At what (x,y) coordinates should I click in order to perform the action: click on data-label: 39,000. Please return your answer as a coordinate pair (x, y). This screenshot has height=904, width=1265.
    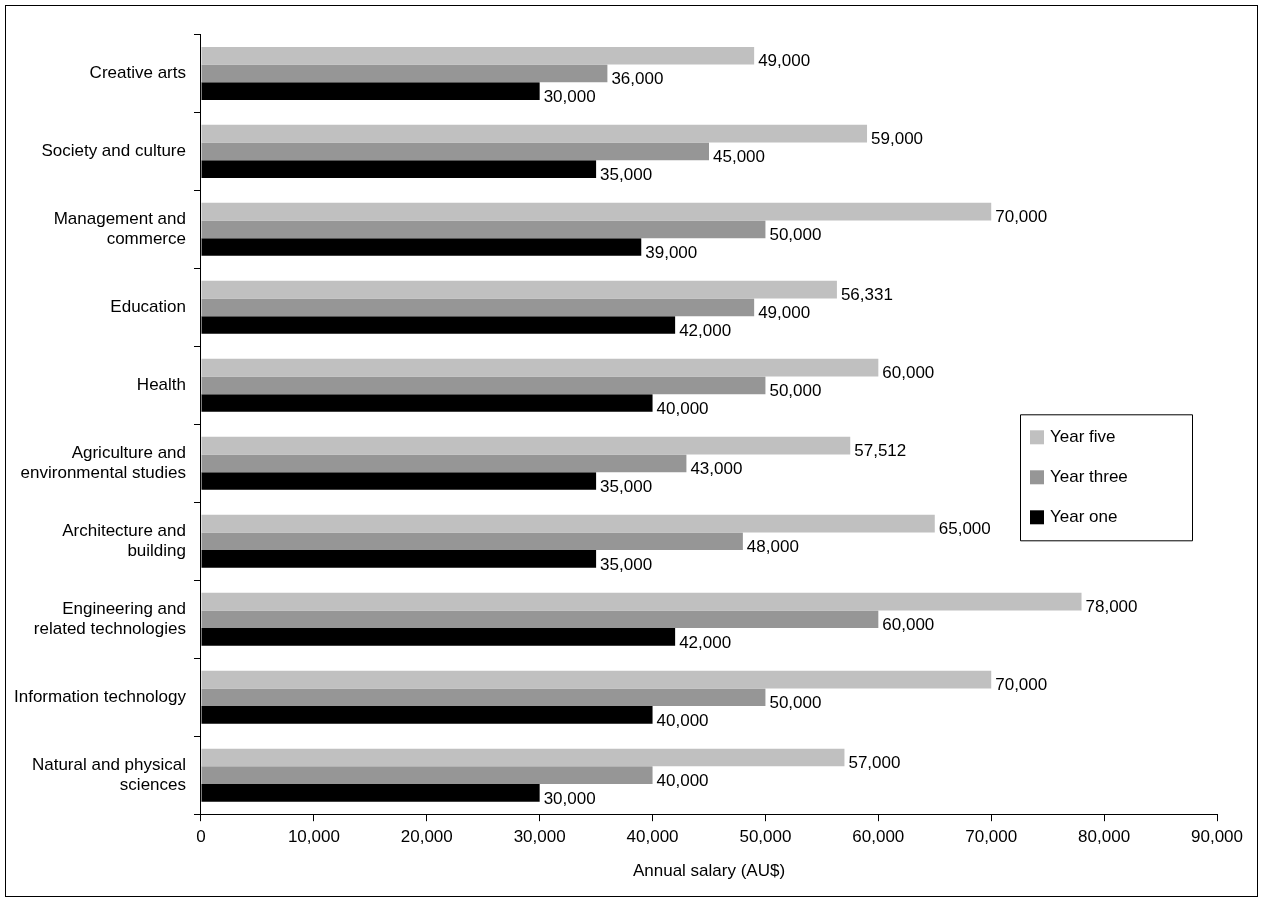
    Looking at the image, I should click on (671, 252).